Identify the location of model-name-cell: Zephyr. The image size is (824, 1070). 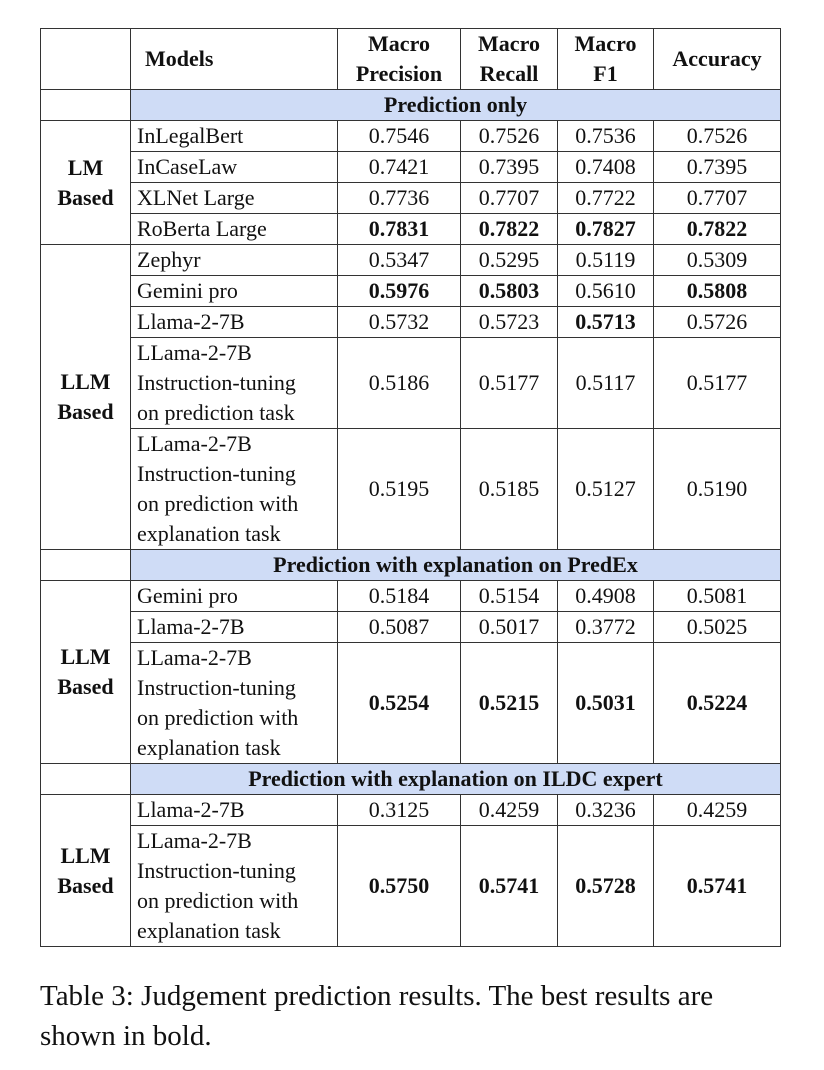
(234, 260).